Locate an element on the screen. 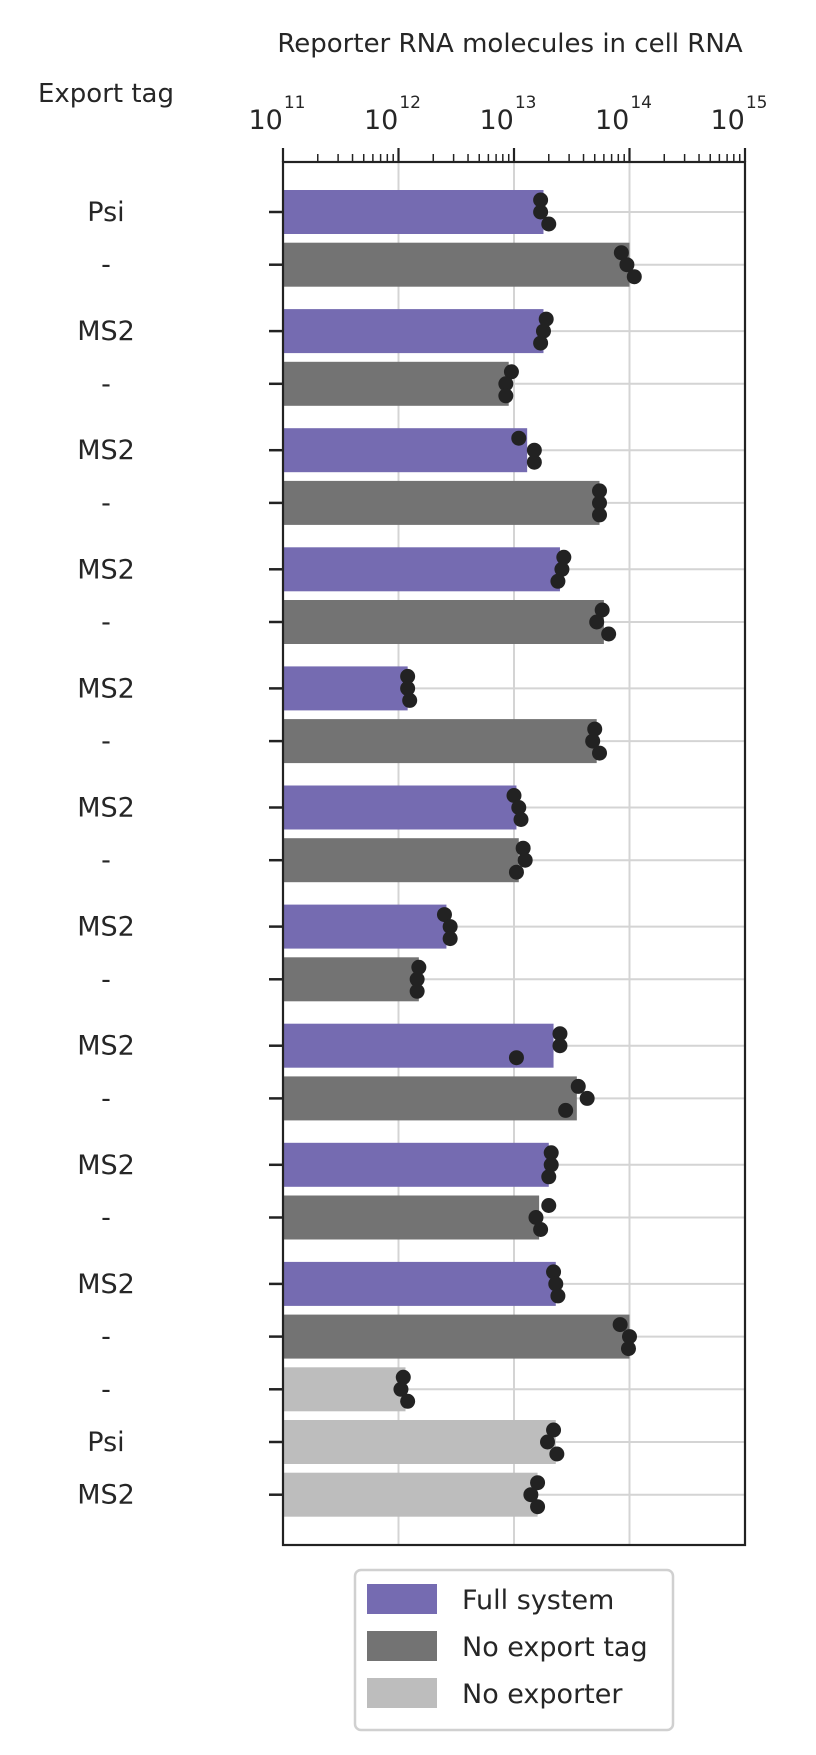  x-tick-label: 1014 is located at coordinates (623, 114).